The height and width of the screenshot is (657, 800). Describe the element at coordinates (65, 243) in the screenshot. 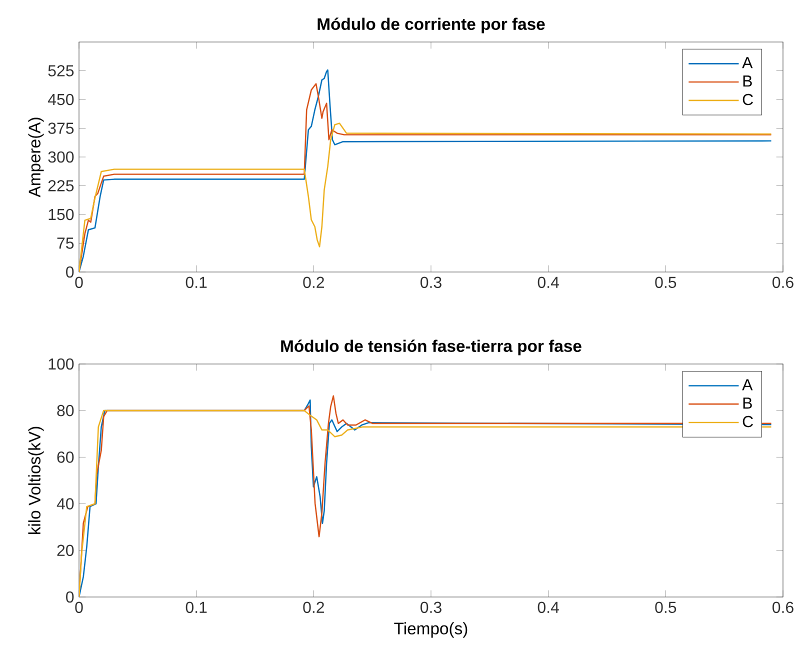

I see `y-tick-label: 75` at that location.